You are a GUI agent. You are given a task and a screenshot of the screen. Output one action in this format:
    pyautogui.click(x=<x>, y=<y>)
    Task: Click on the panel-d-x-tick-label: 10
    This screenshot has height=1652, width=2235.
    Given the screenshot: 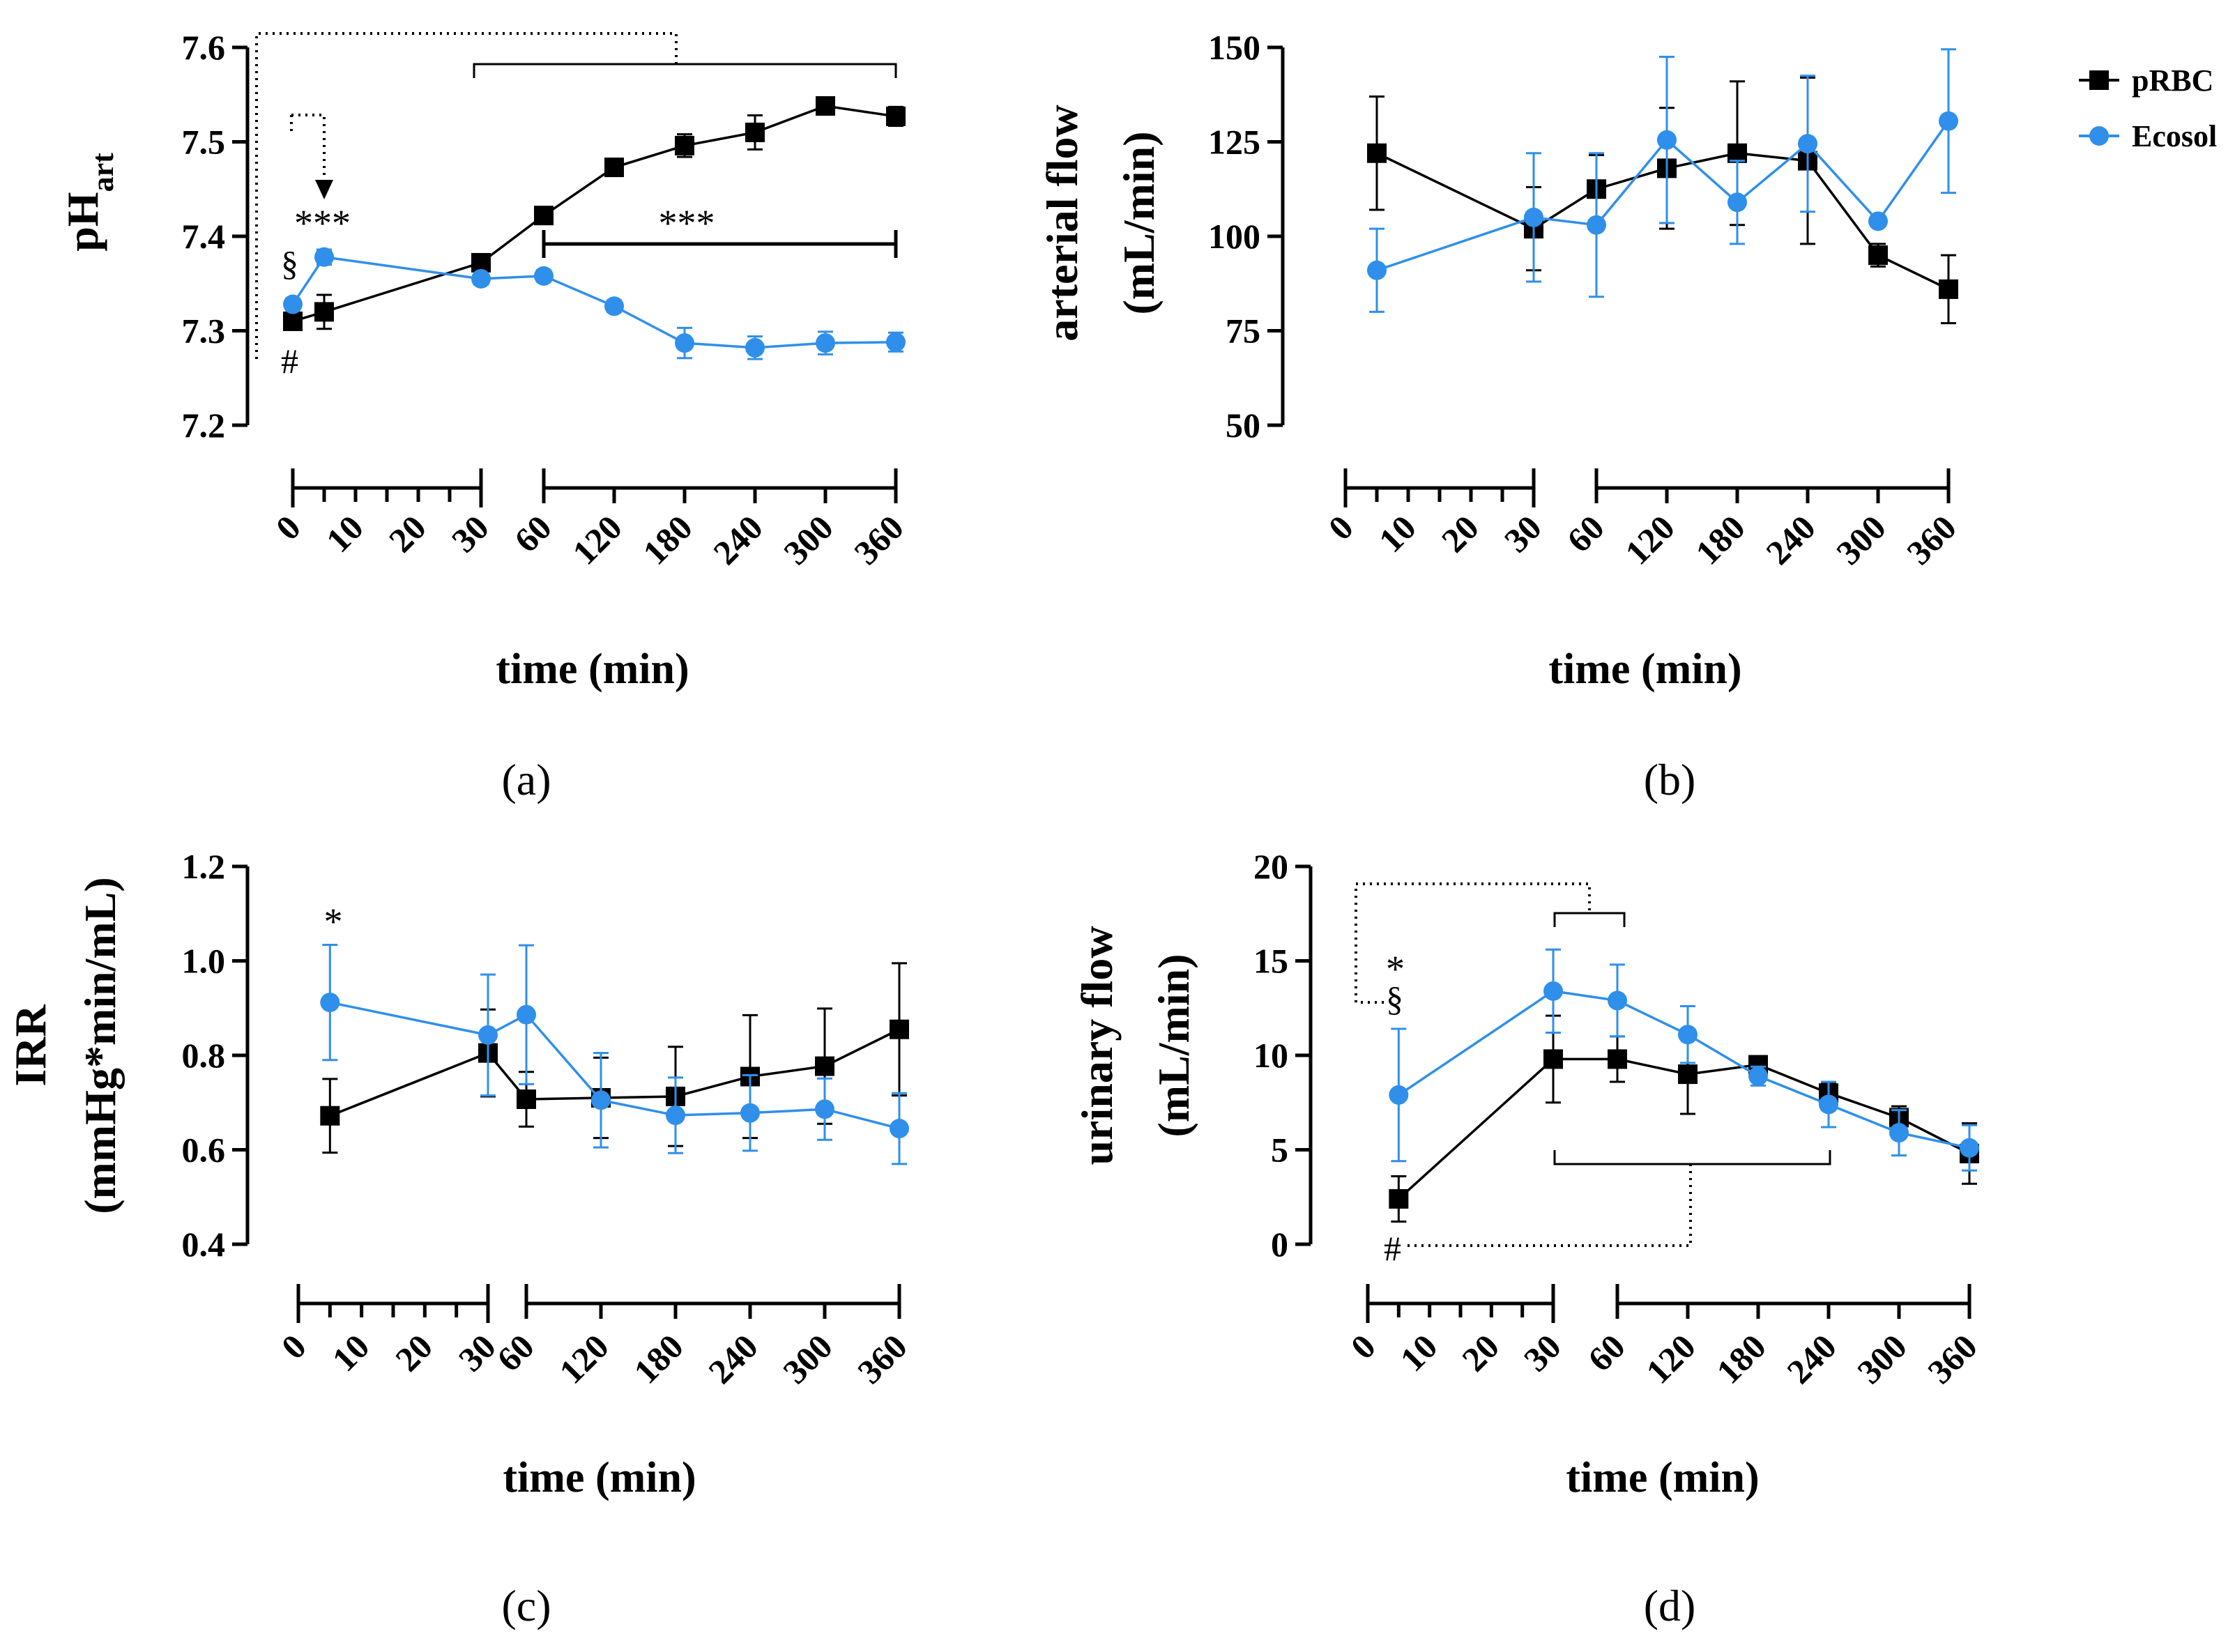 What is the action you would take?
    pyautogui.click(x=1418, y=1352)
    